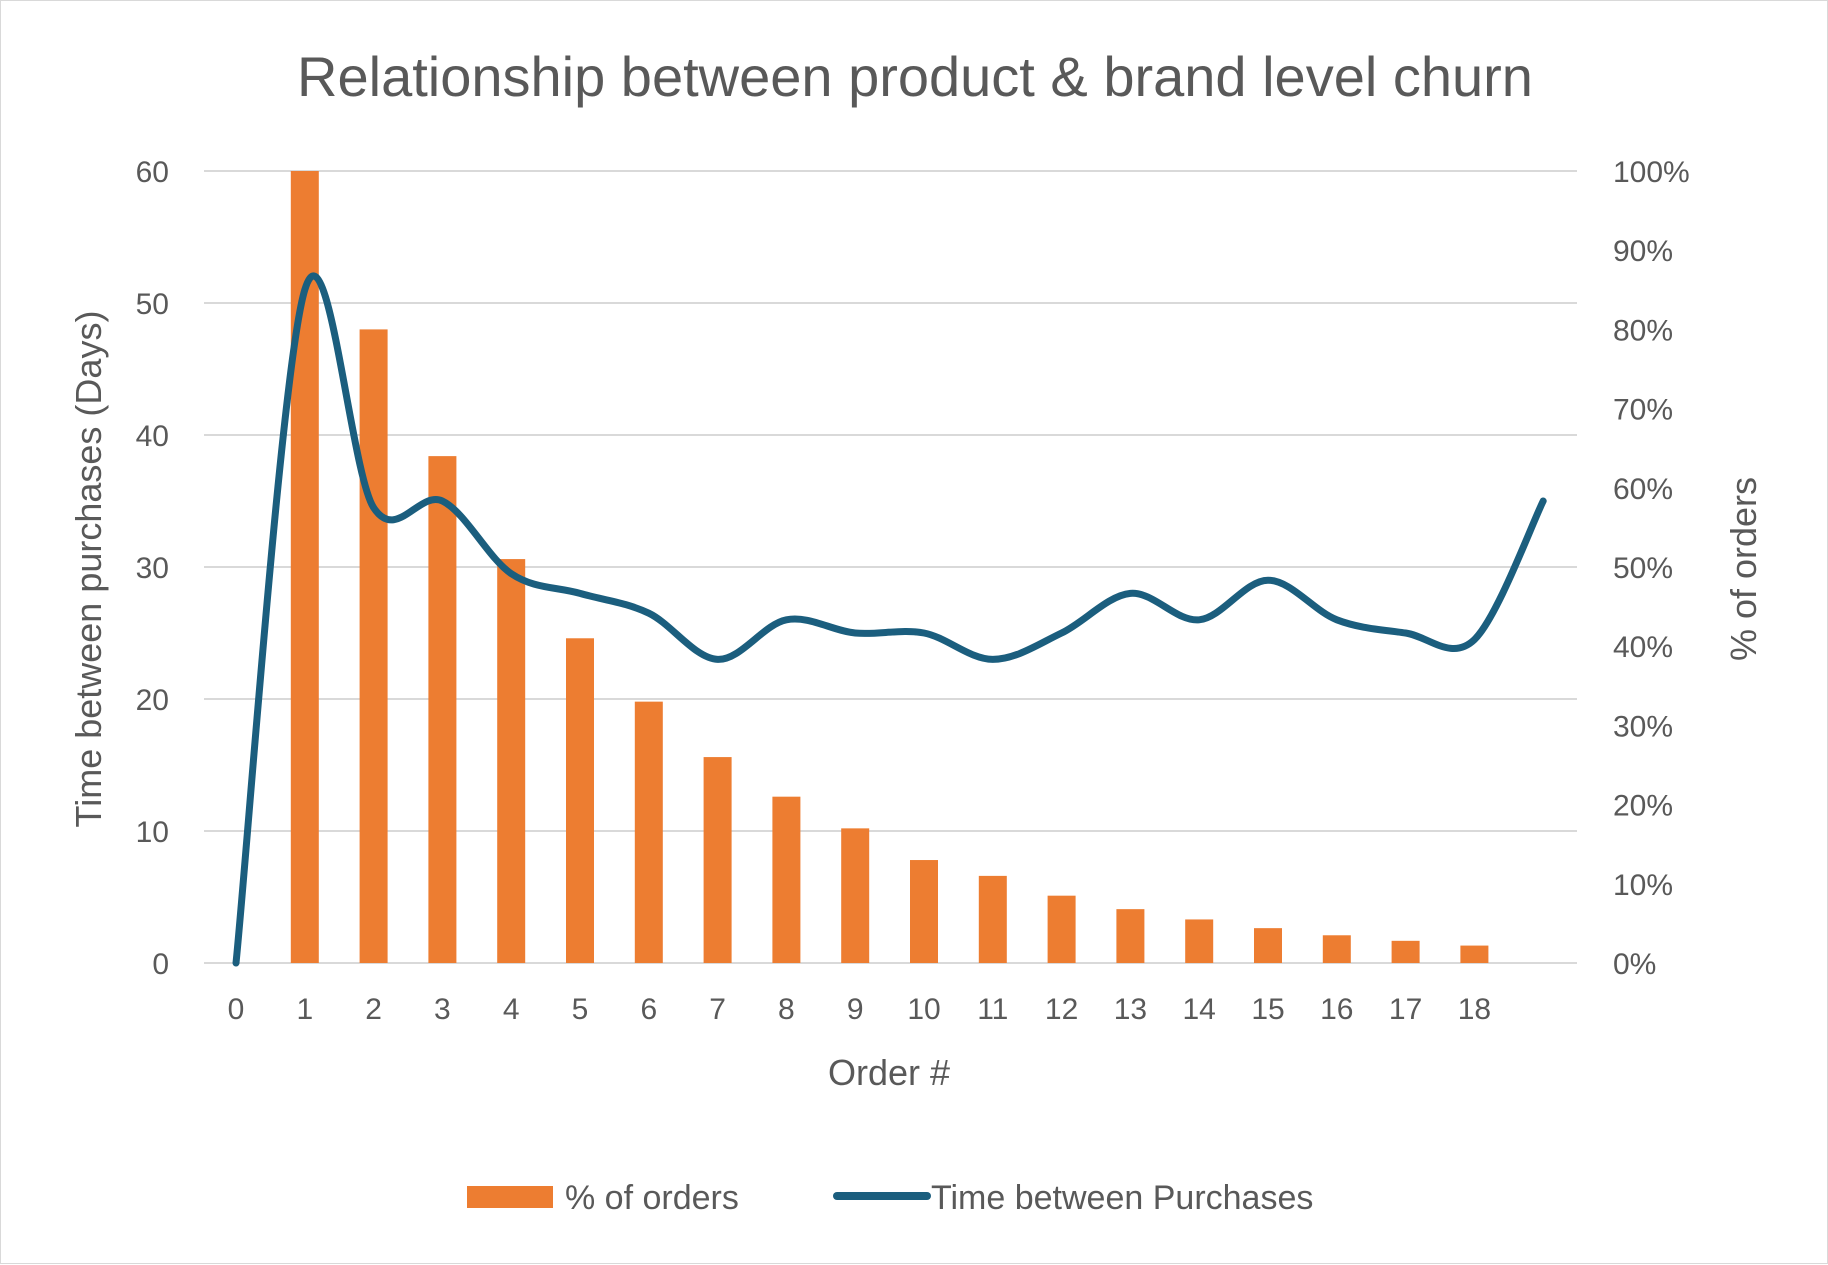  What do you see at coordinates (511, 1009) in the screenshot?
I see `x-tick-label: 4` at bounding box center [511, 1009].